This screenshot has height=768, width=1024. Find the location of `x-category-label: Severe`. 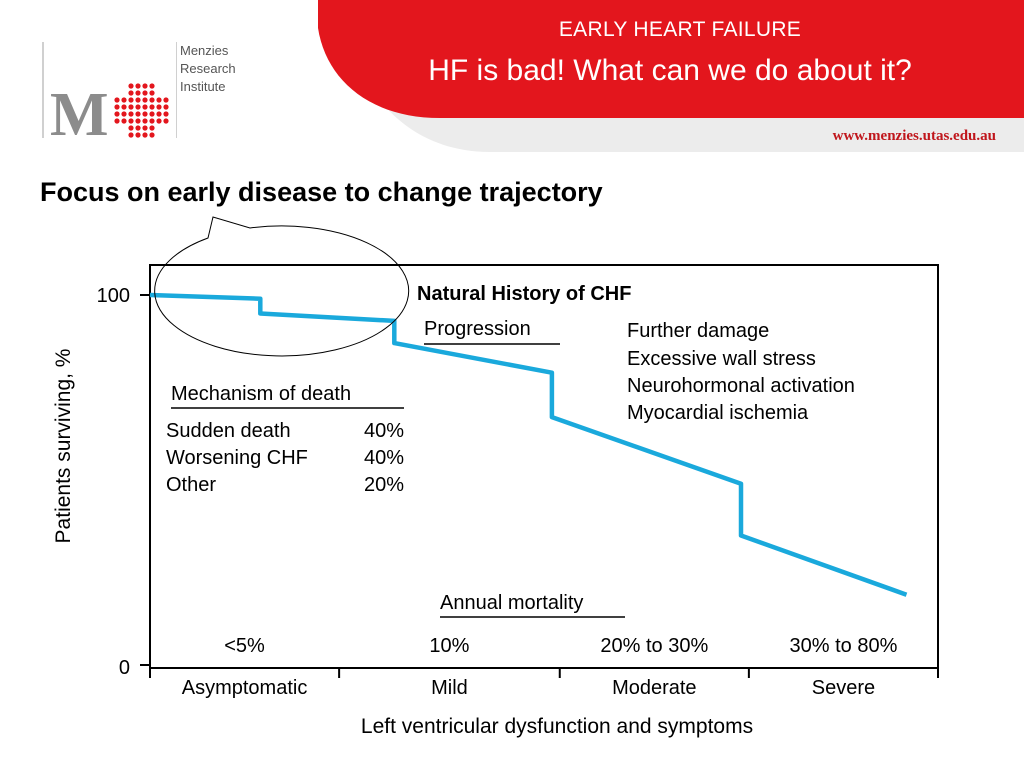

x-category-label: Severe is located at coordinates (843, 688).